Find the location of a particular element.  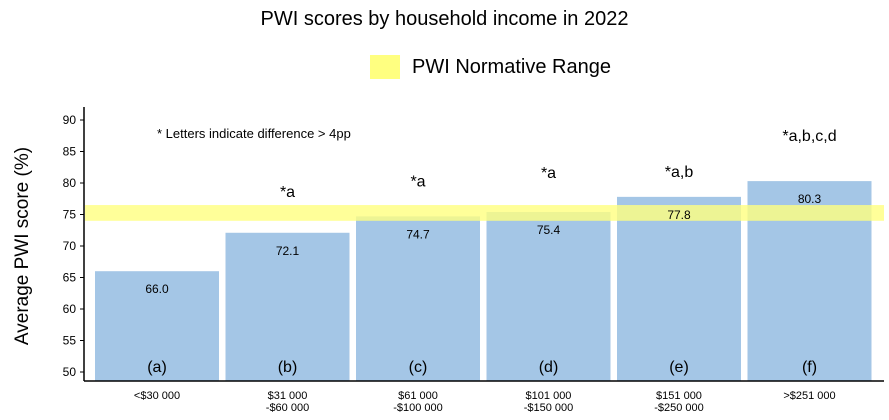

group-letter: (b) is located at coordinates (288, 367).